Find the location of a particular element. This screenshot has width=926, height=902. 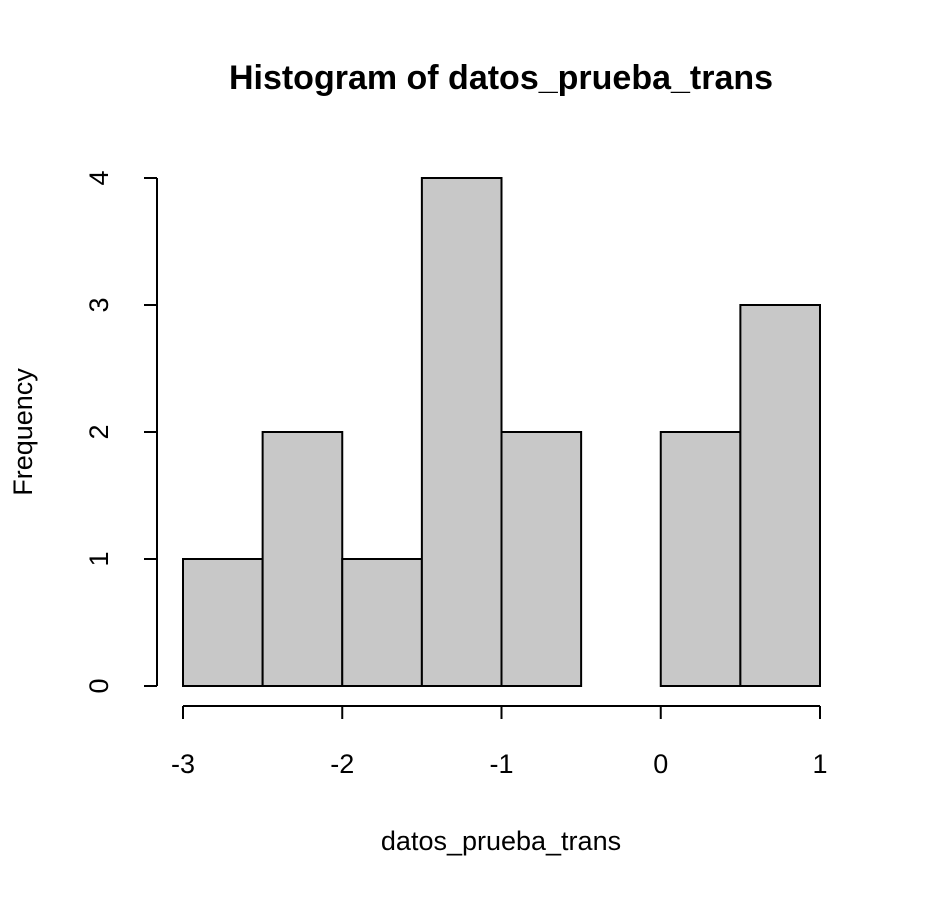

x-tick-label: 1 is located at coordinates (819, 764).